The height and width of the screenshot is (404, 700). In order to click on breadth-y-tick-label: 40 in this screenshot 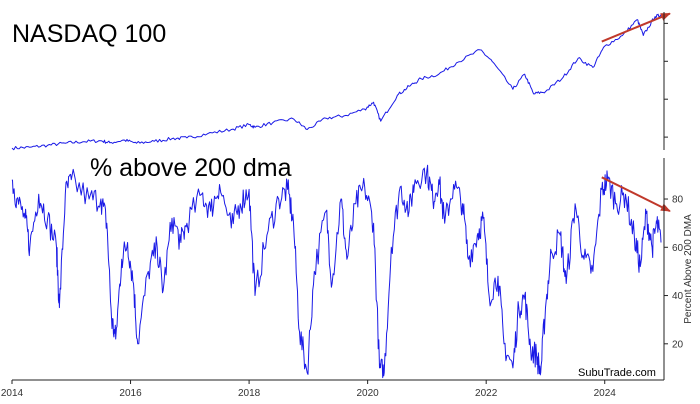, I will do `click(678, 296)`.